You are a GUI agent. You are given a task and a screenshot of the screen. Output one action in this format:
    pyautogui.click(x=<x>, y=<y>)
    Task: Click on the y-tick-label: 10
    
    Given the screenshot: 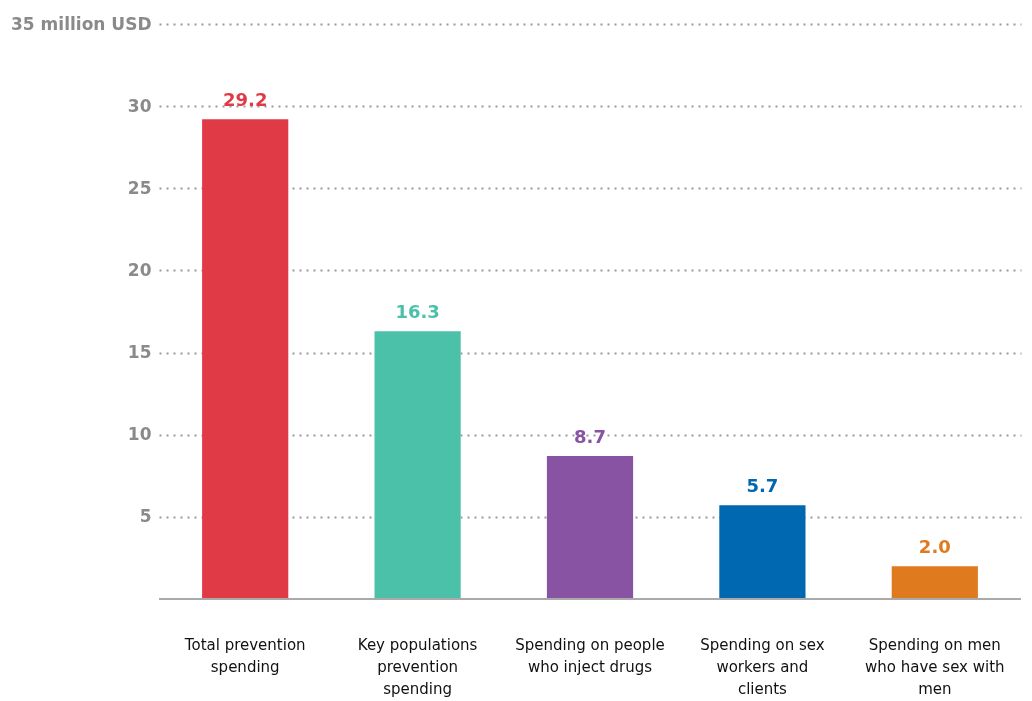 What is the action you would take?
    pyautogui.click(x=139, y=434)
    